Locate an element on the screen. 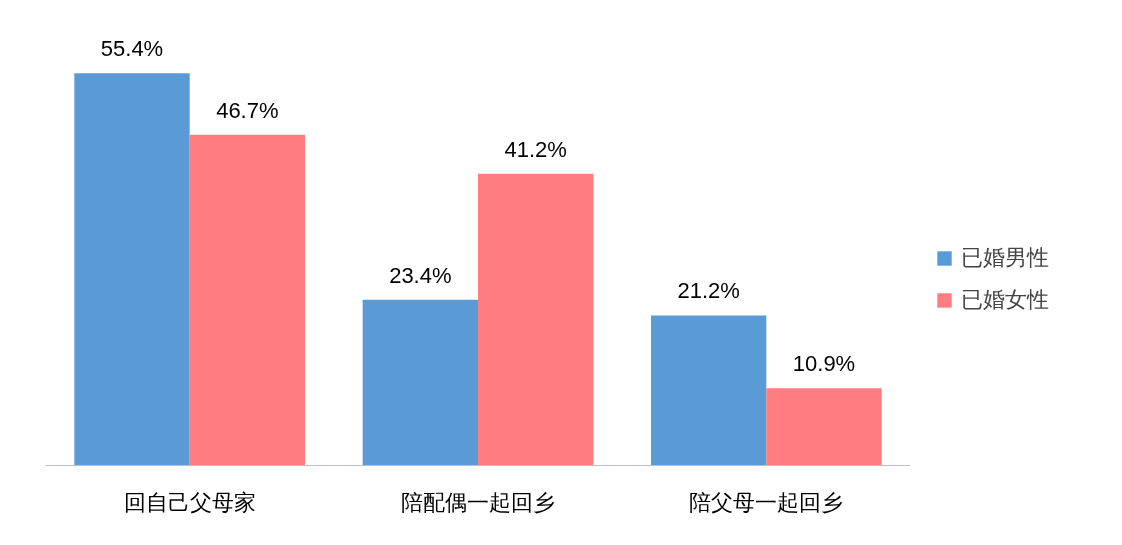 This screenshot has width=1122, height=545. legend-label: 已婚男性 is located at coordinates (1005, 258).